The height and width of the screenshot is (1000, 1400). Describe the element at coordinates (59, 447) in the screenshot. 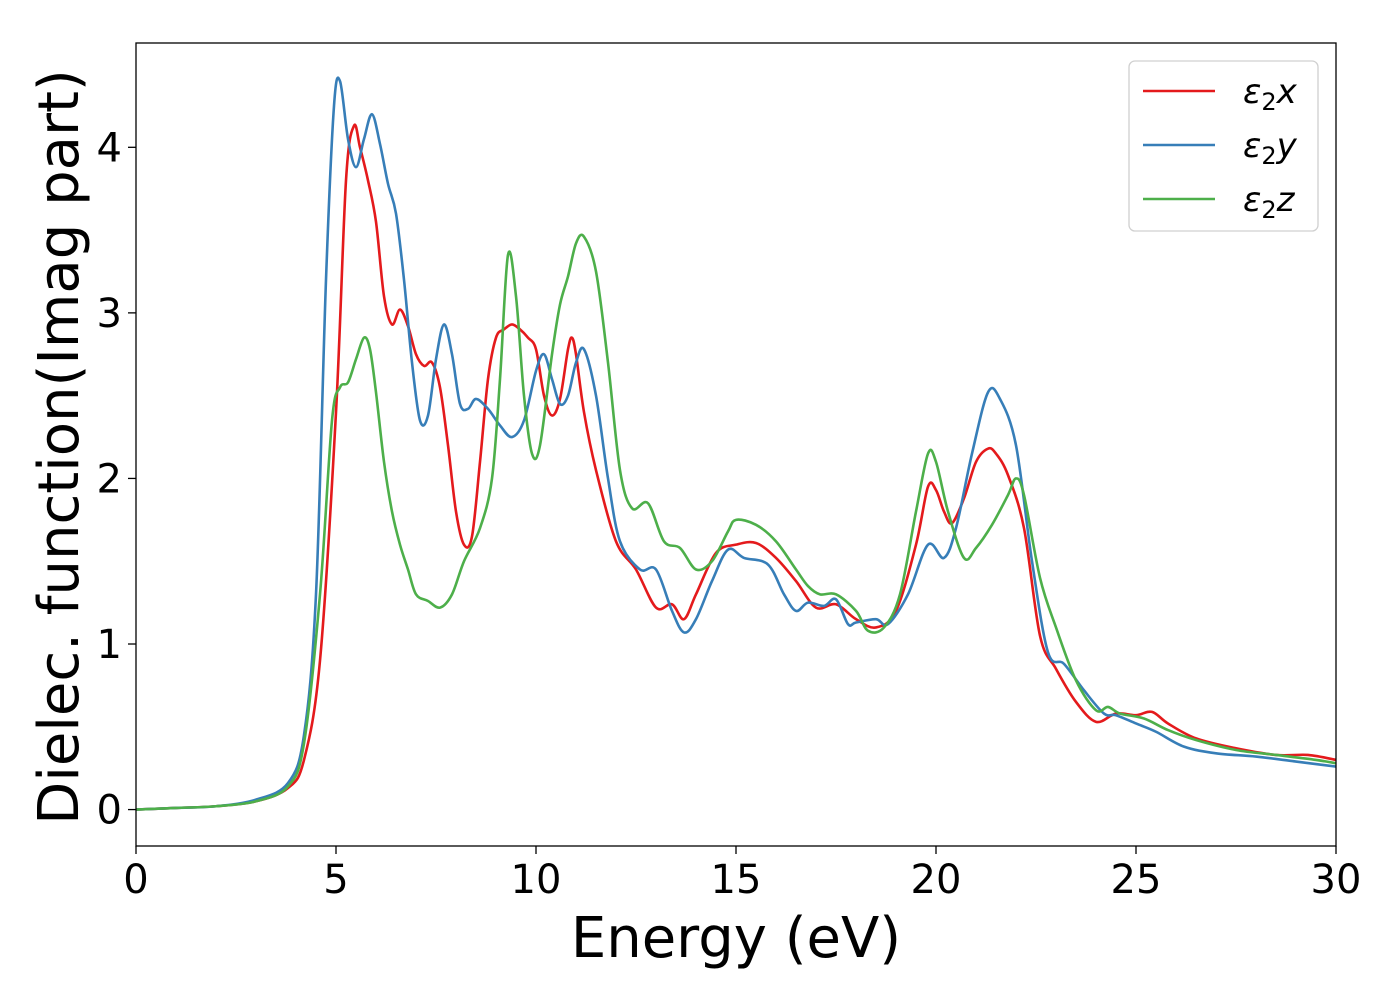

I see `y-axis-label: Dielec. function(Imag part)` at that location.